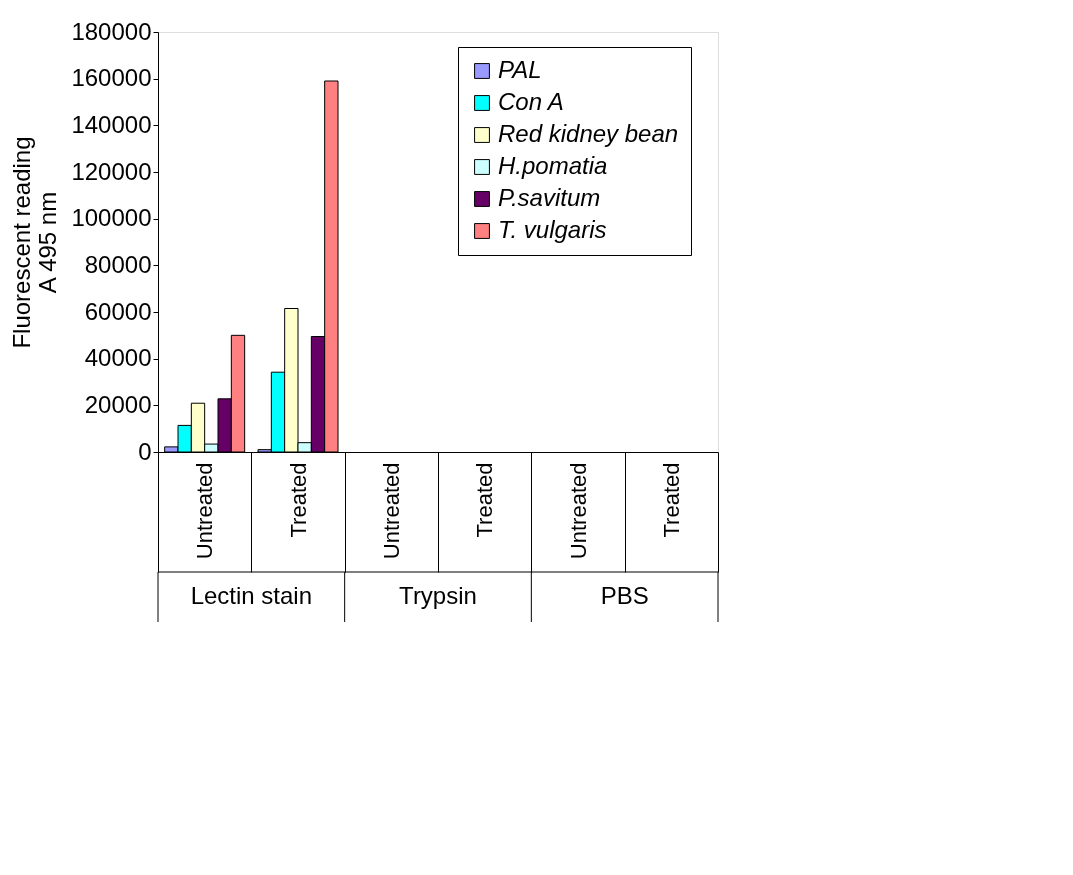 This screenshot has width=1073, height=875. Describe the element at coordinates (531, 101) in the screenshot. I see `legend-label: Con A` at that location.